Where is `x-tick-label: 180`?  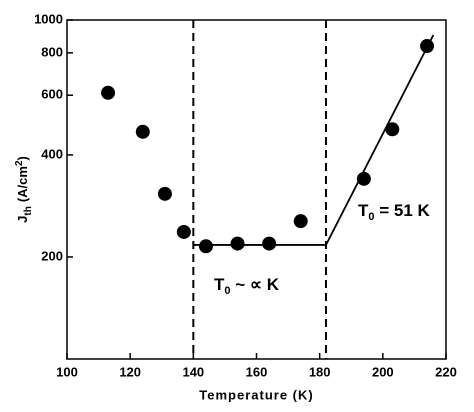 x-tick-label: 180 is located at coordinates (320, 371).